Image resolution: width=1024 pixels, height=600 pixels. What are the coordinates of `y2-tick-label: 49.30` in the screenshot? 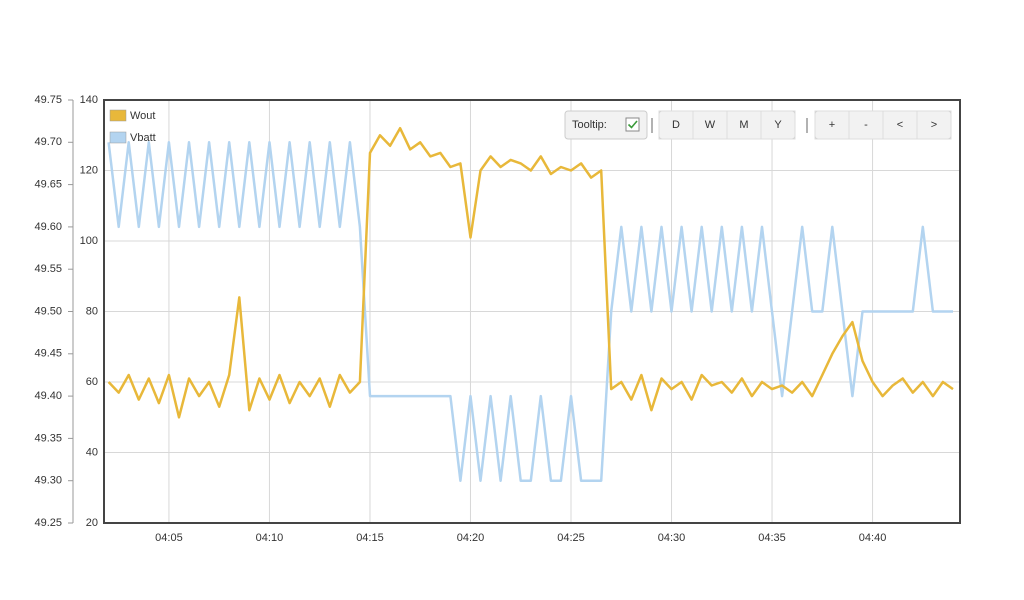 It's located at (48, 481).